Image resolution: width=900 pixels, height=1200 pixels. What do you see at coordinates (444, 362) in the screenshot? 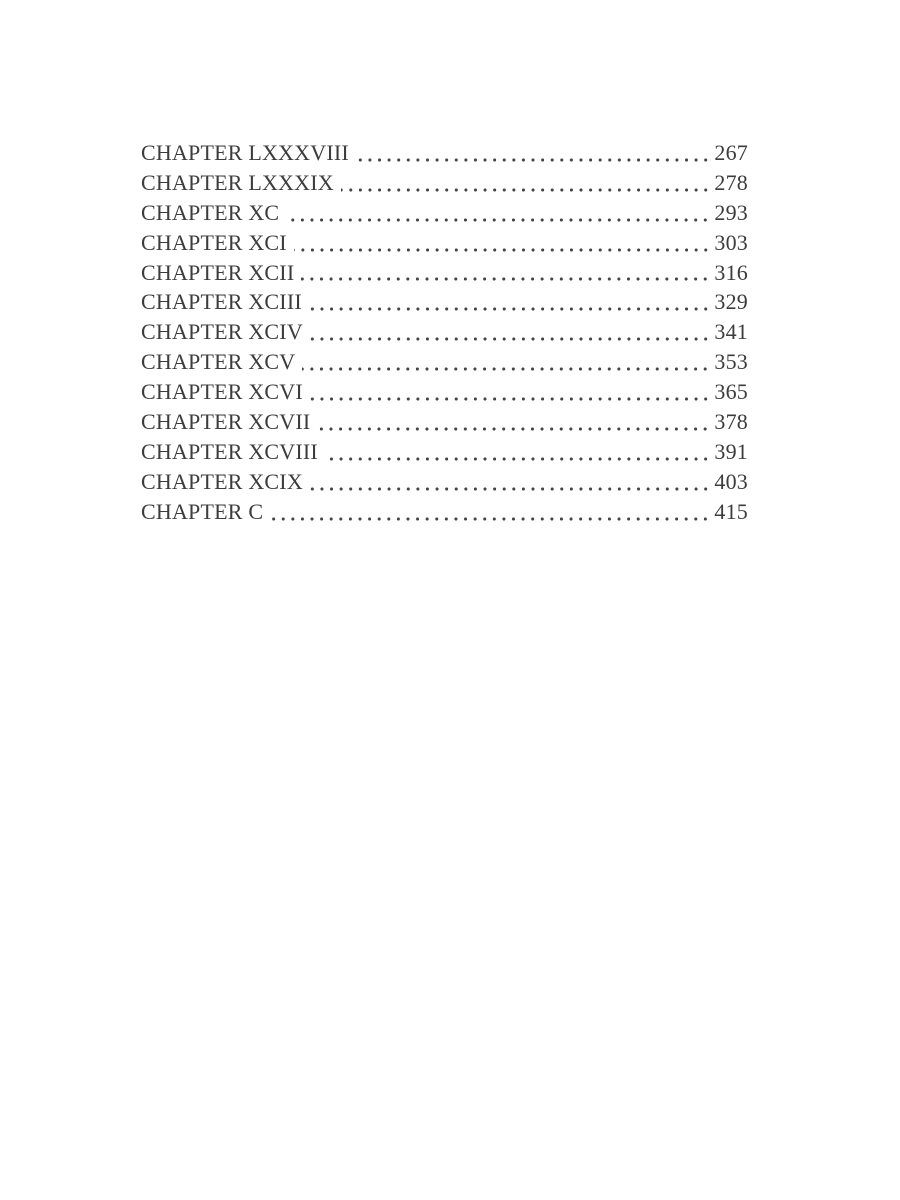
I see `toc-entry: CHAPTER XCV 353` at bounding box center [444, 362].